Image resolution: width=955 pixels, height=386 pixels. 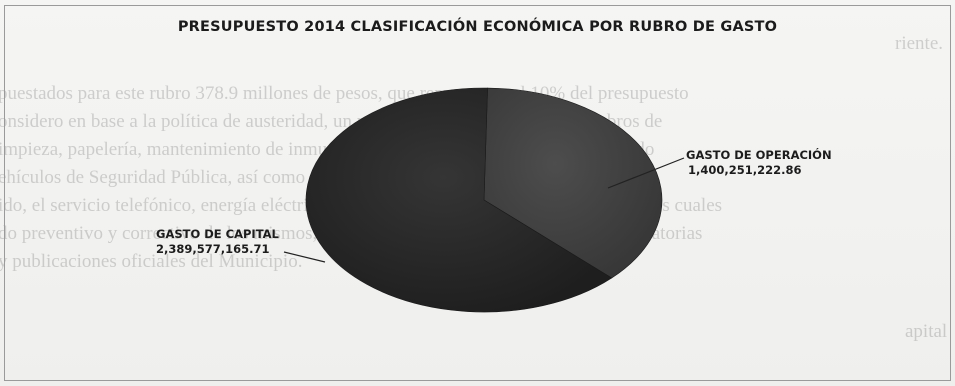 I want to click on slice-value-capital: 2,389,577,165.71, so click(x=213, y=249).